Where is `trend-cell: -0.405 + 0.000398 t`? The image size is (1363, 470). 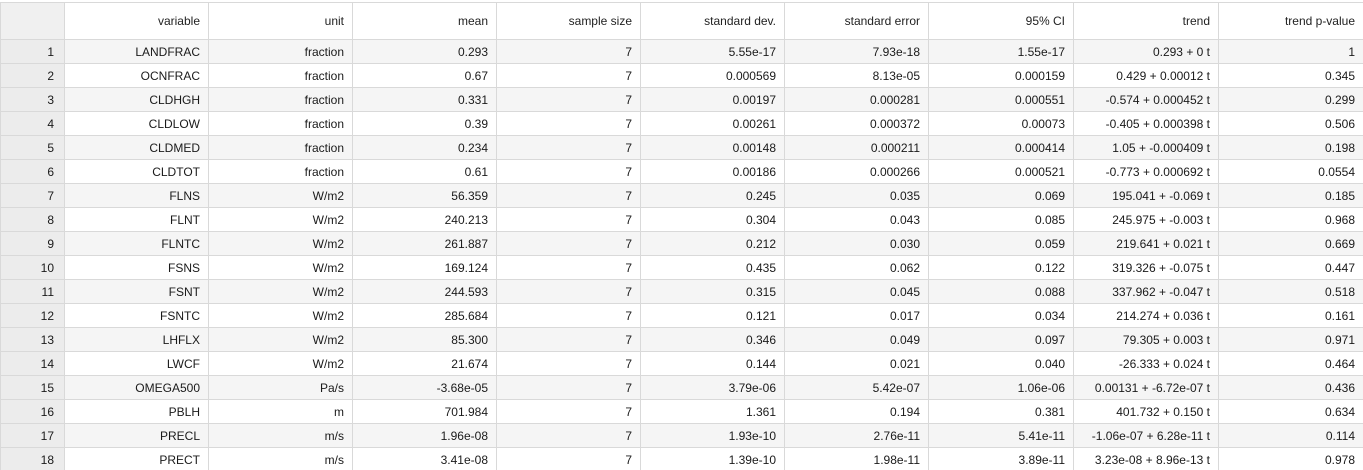 trend-cell: -0.405 + 0.000398 t is located at coordinates (1146, 123).